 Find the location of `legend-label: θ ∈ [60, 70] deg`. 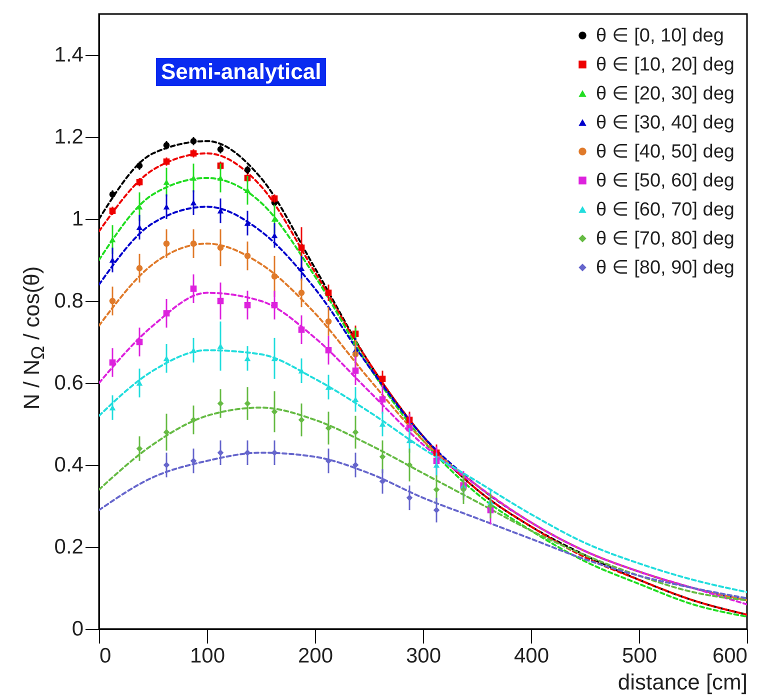

legend-label: θ ∈ [60, 70] deg is located at coordinates (665, 210).